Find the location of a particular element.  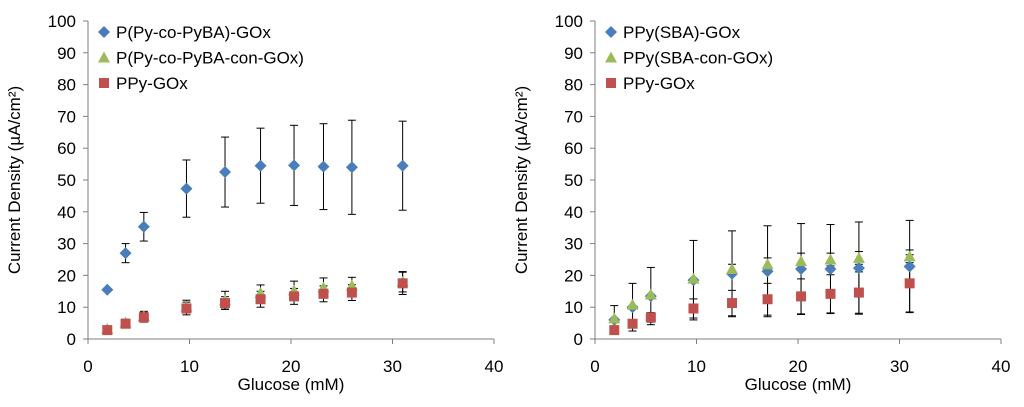

error-bars-diamond is located at coordinates (264, 191).